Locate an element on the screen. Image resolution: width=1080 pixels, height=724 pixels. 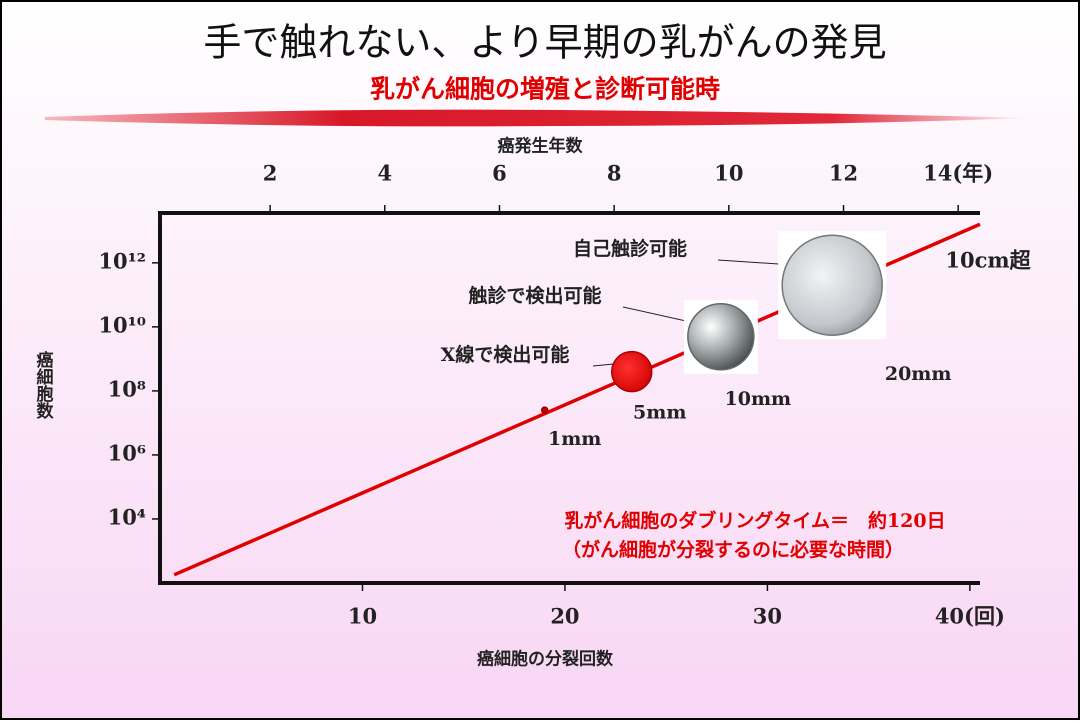
annotation: 乳がん細胞のダブリングタイム＝ 約120日 is located at coordinates (754, 520).